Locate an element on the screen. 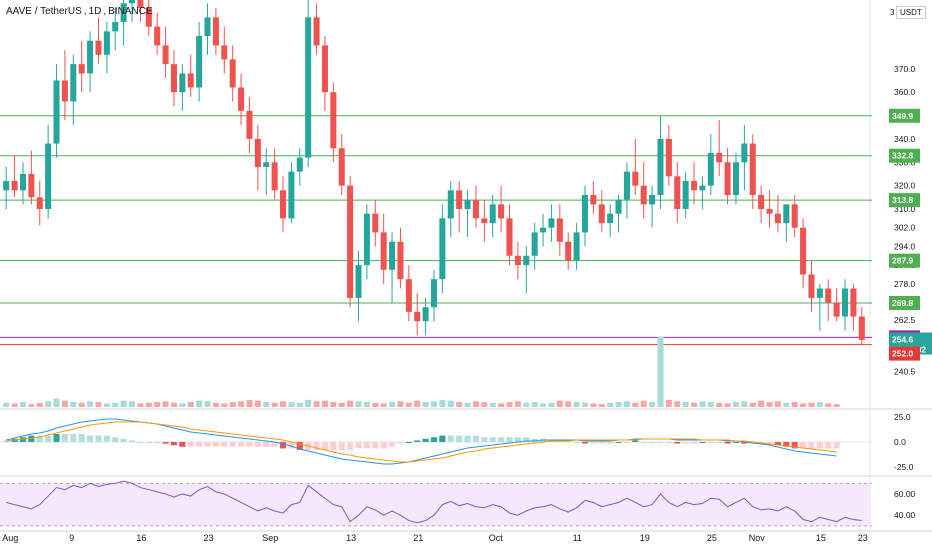 This screenshot has width=932, height=550. level-tag-label: 269.8 is located at coordinates (903, 303).